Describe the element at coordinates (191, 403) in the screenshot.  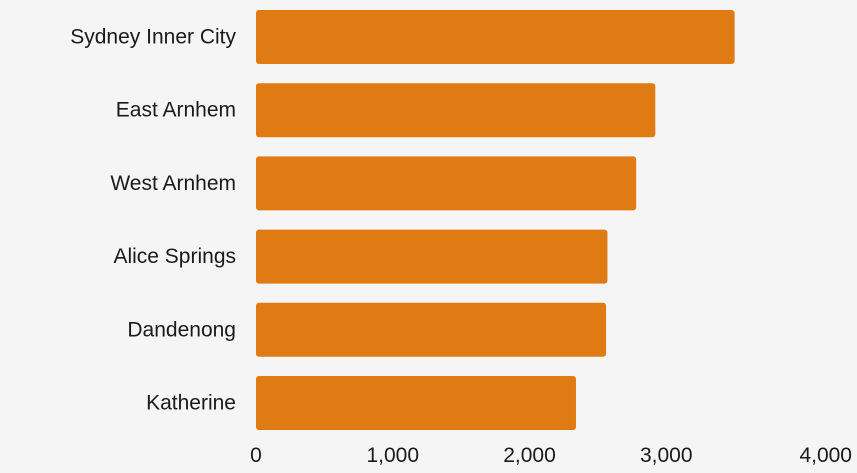
I see `category-label: Katherine` at that location.